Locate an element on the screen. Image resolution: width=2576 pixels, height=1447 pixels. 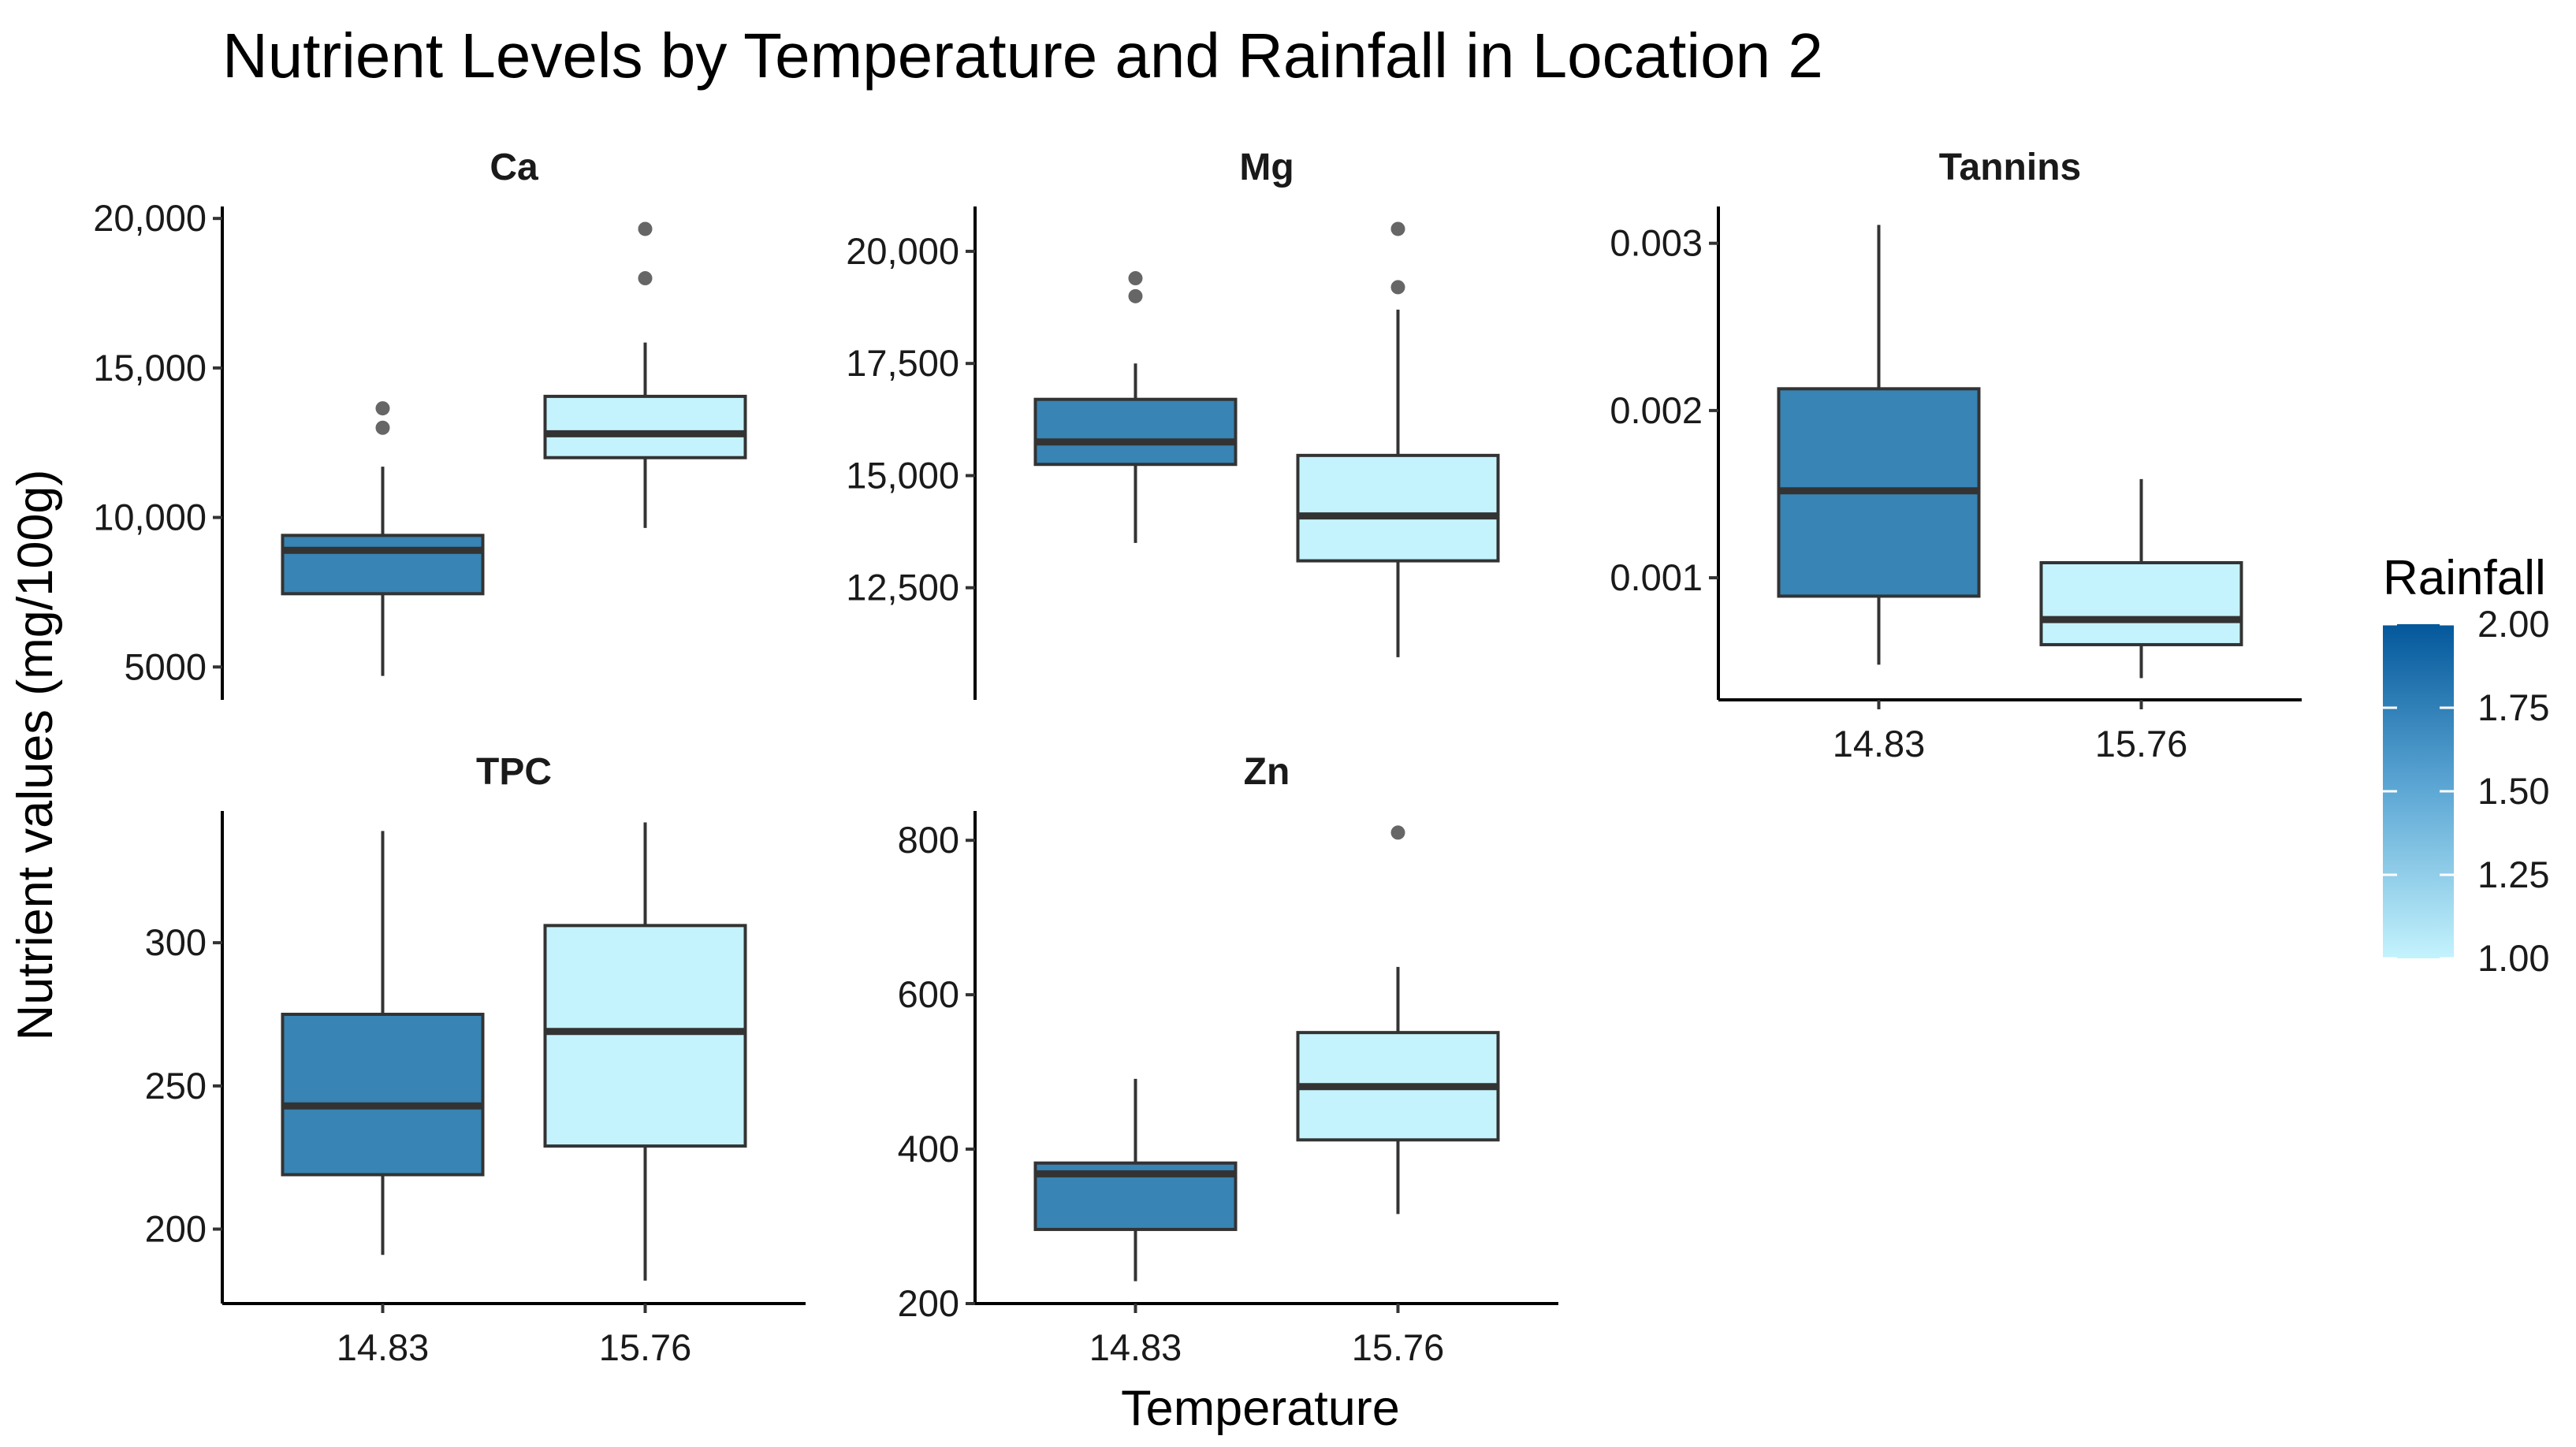
facet-panel-zn: Zn 200 400 600 800 14.83 15.76 is located at coordinates (1228, 1059).